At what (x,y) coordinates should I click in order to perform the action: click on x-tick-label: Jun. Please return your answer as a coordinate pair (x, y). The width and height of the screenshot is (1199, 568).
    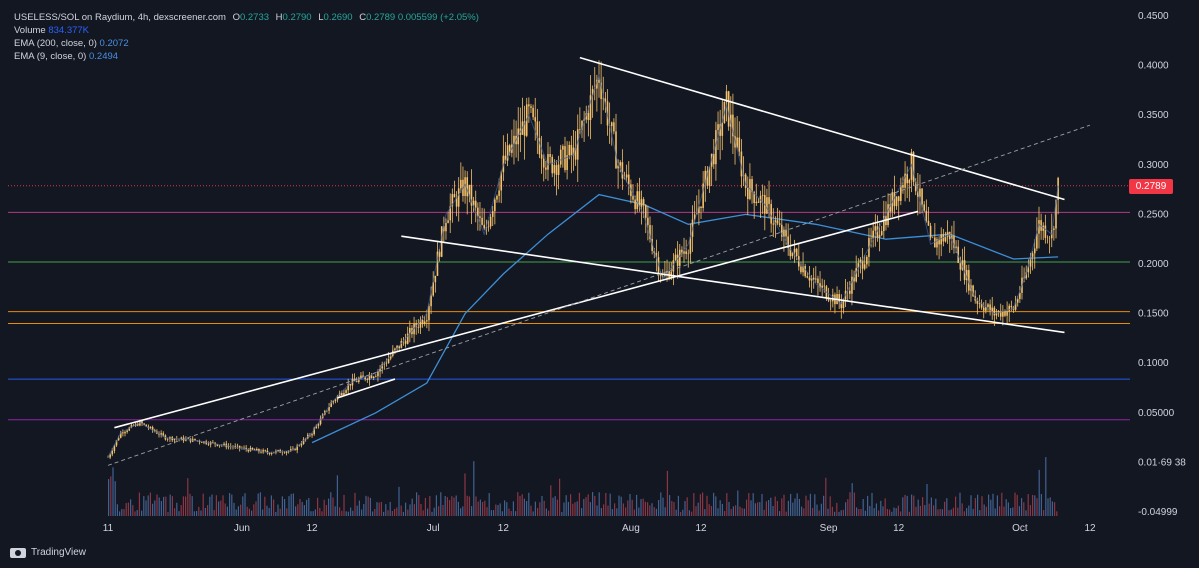
    Looking at the image, I should click on (242, 528).